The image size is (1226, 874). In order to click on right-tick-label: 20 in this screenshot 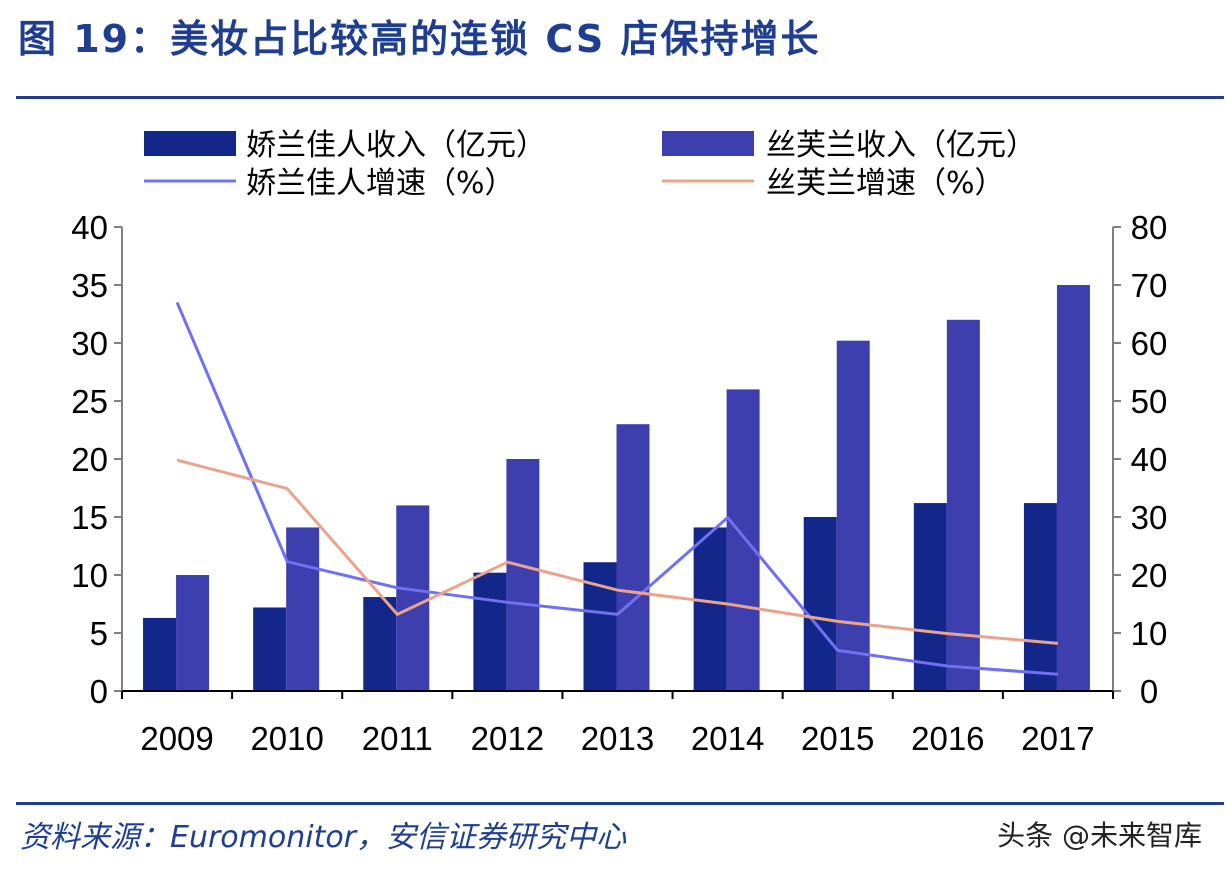, I will do `click(1149, 575)`.